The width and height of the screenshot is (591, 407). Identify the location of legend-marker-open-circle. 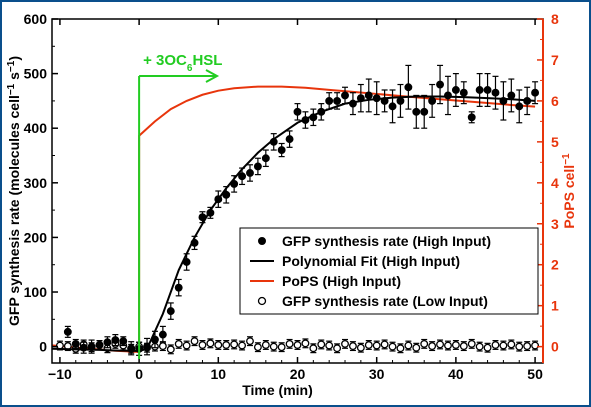
(262, 301).